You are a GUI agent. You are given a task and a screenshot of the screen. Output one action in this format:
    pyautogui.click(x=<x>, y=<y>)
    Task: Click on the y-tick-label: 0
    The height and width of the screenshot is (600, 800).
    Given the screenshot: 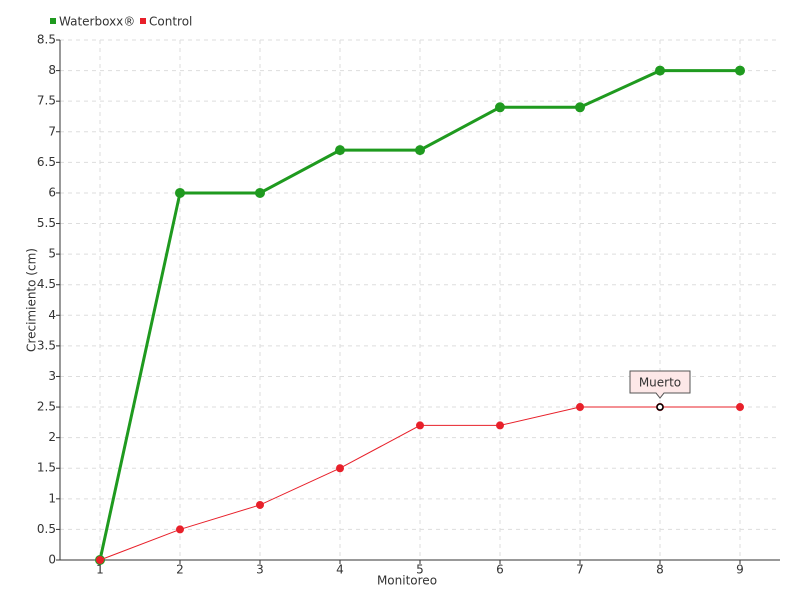 What is the action you would take?
    pyautogui.click(x=52, y=560)
    